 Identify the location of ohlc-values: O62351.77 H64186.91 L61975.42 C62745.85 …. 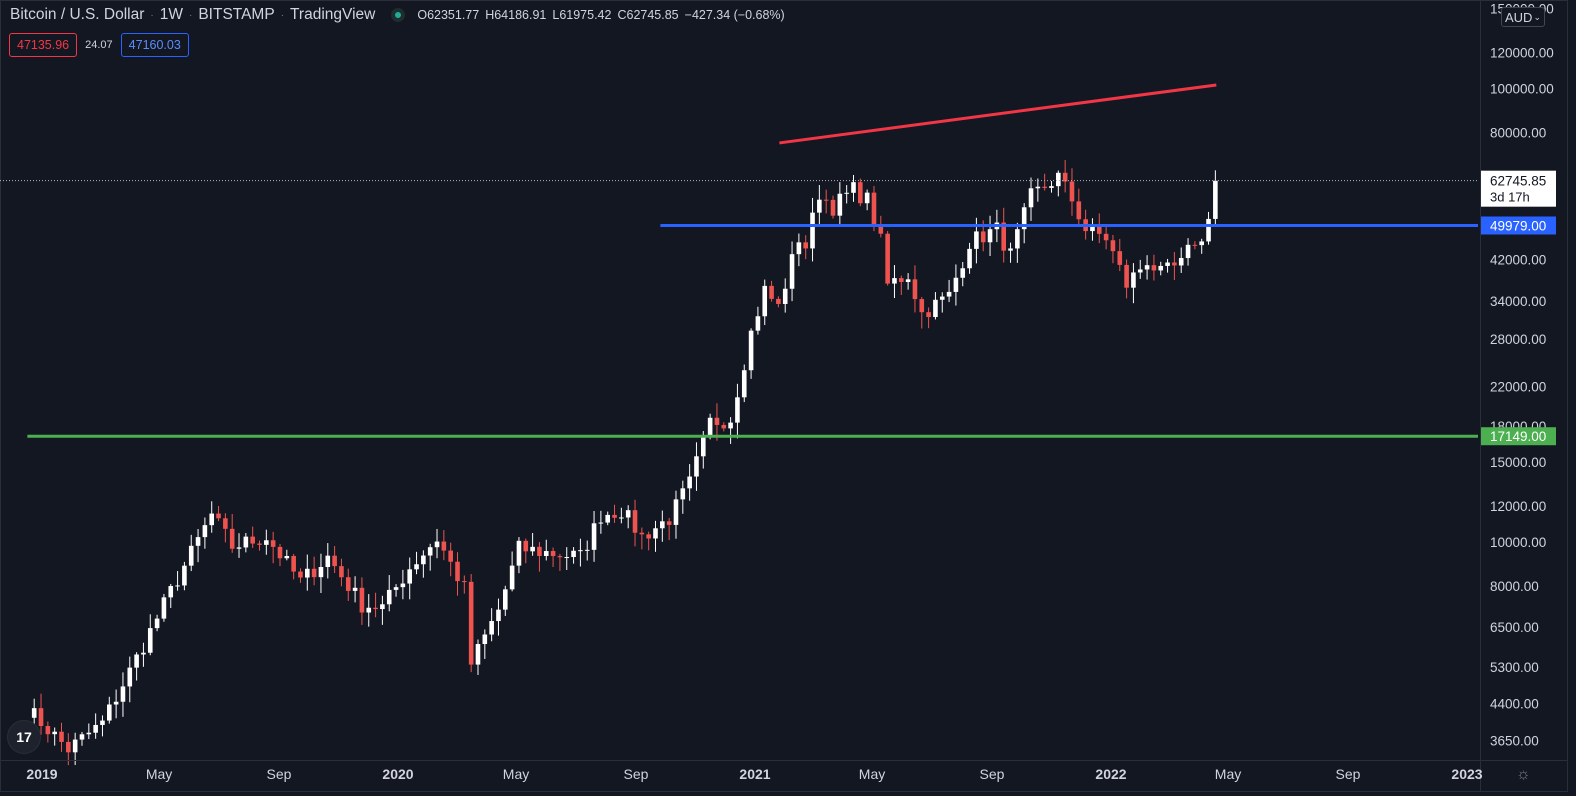
(600, 15).